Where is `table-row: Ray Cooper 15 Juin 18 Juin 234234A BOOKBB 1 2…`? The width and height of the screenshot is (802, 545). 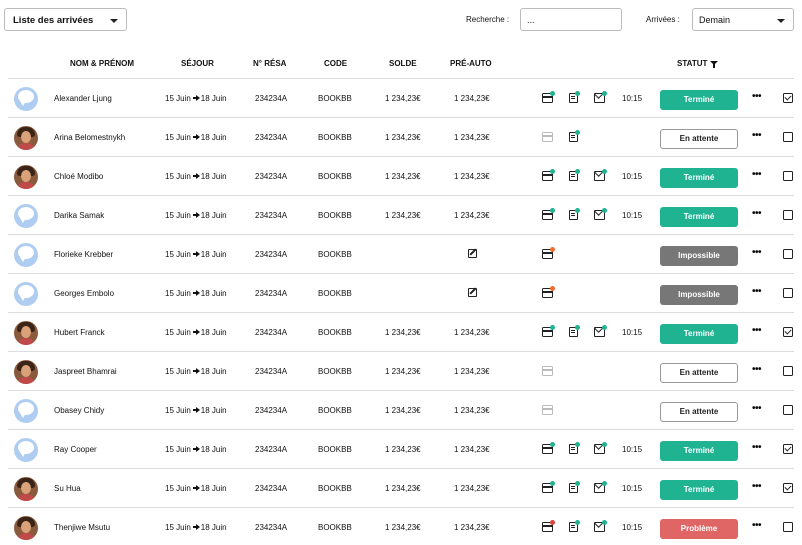
table-row: Ray Cooper 15 Juin 18 Juin 234234A BOOKBB 1 2… is located at coordinates (401, 448).